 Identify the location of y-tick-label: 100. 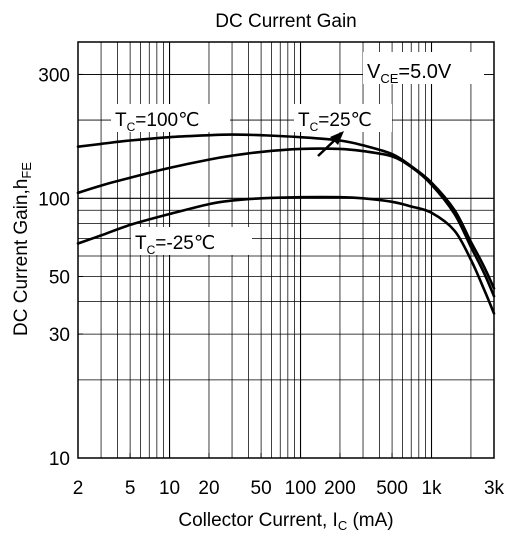
(54, 199).